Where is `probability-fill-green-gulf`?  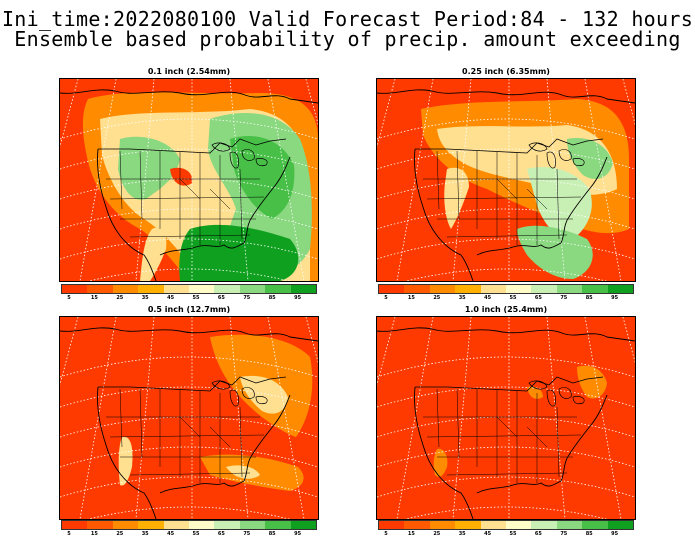 probability-fill-green-gulf is located at coordinates (555, 252).